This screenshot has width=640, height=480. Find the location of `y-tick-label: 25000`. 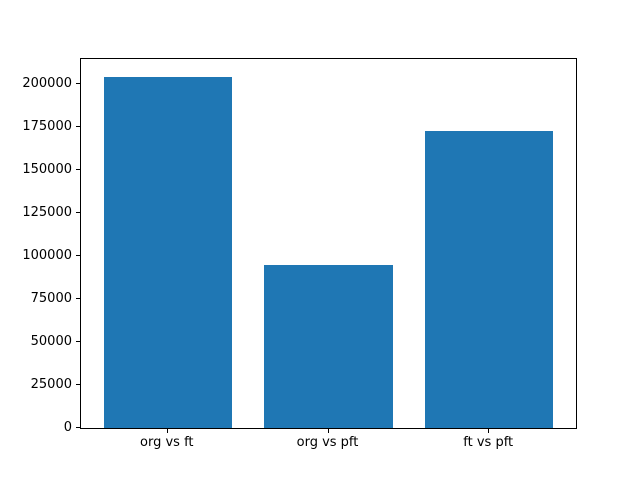

y-tick-label: 25000 is located at coordinates (51, 385).